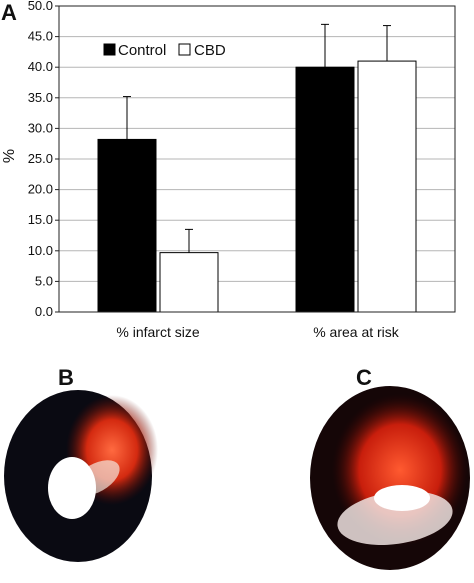 This screenshot has height=583, width=474. Describe the element at coordinates (9, 156) in the screenshot. I see `y-axis-label: %` at that location.